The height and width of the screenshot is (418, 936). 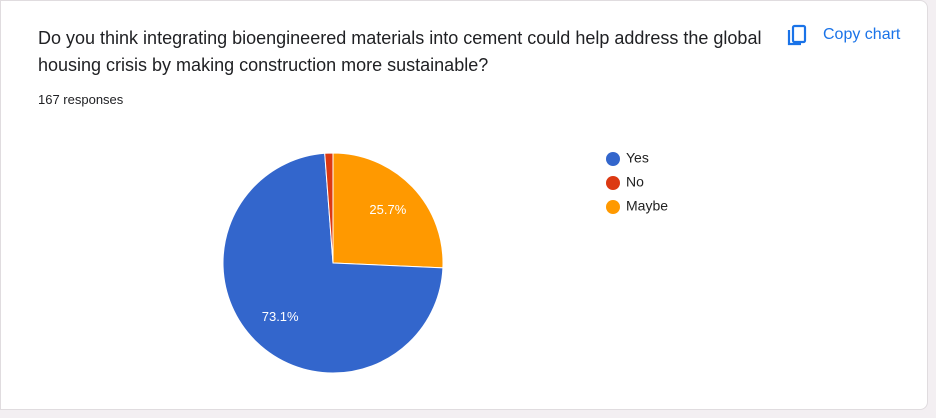 I want to click on slice-label: 25.7%, so click(x=387, y=209).